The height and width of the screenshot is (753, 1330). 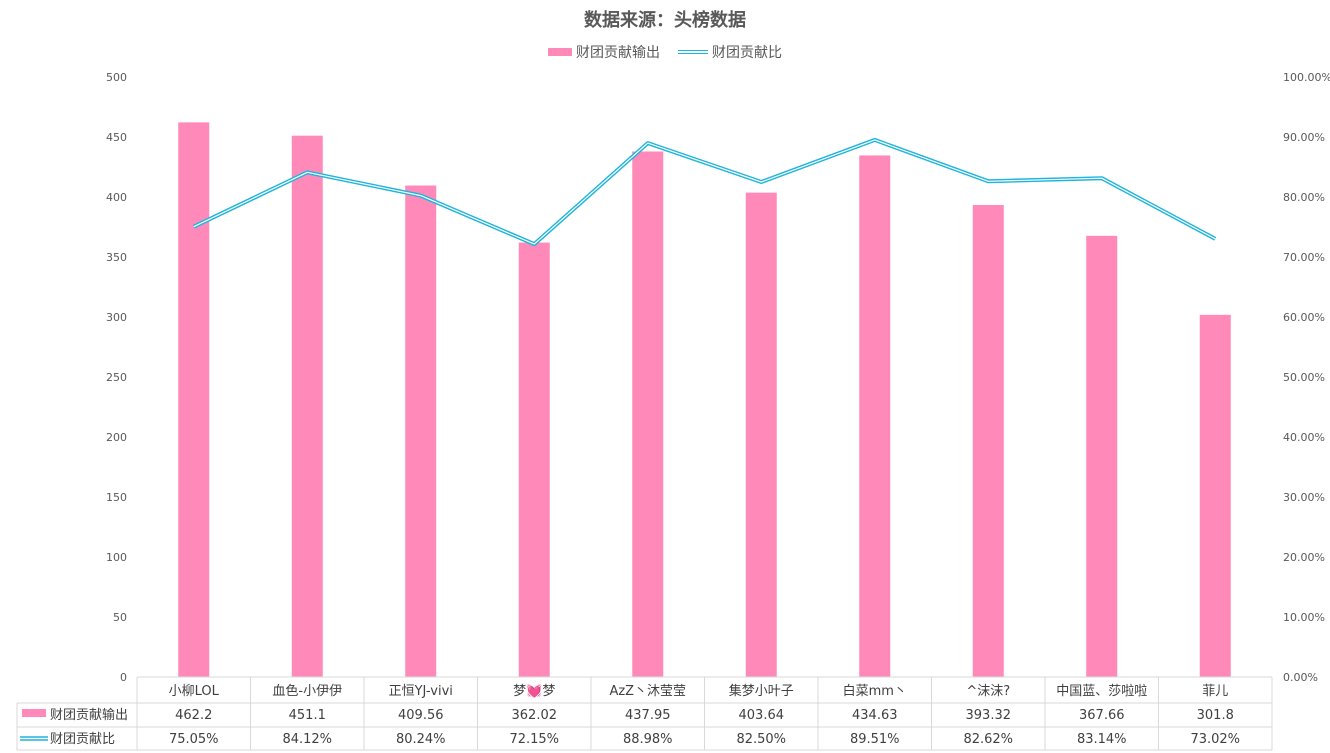 I want to click on category-label: 正恒YJ-vivi, so click(x=421, y=691).